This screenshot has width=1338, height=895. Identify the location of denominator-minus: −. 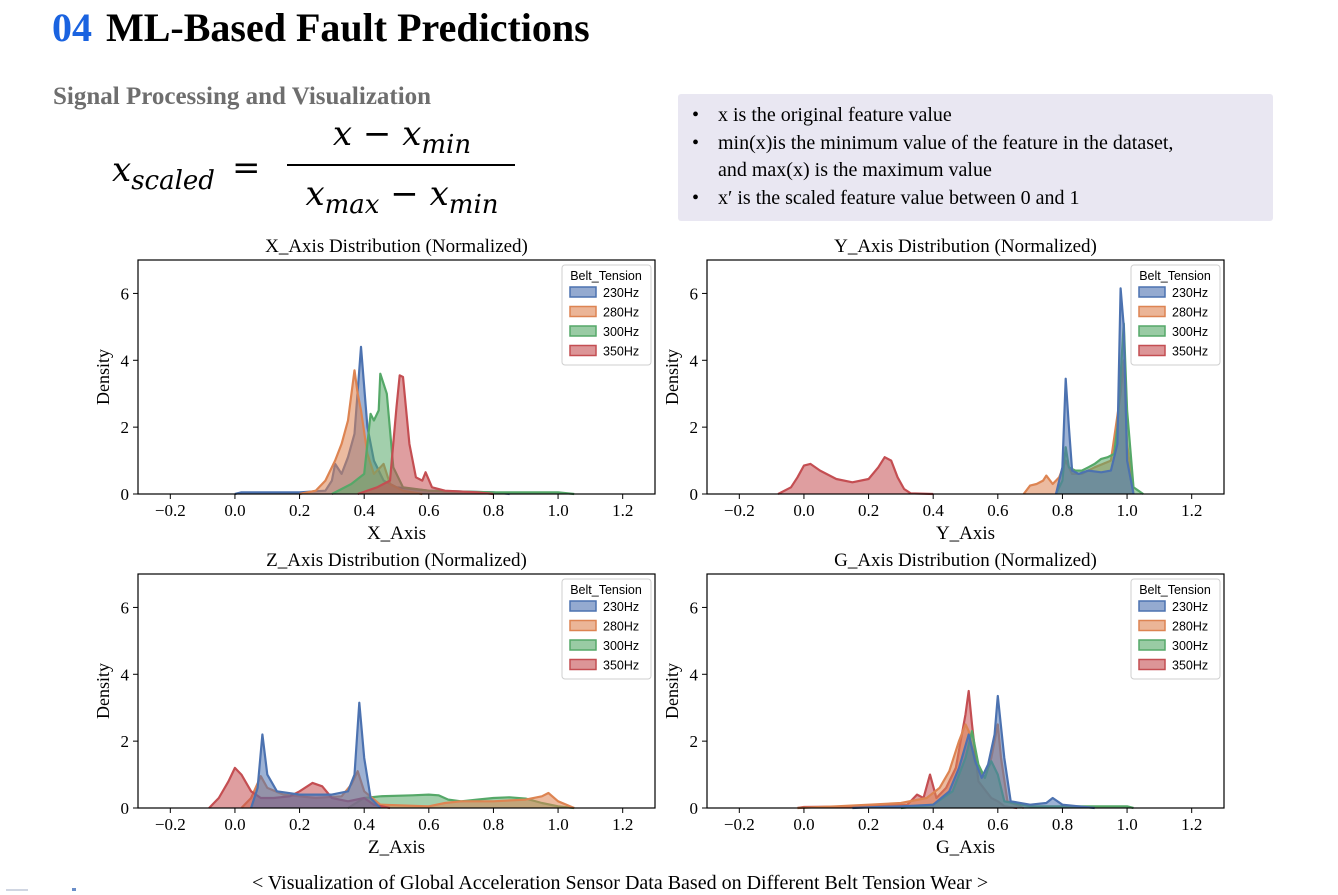
(404, 194).